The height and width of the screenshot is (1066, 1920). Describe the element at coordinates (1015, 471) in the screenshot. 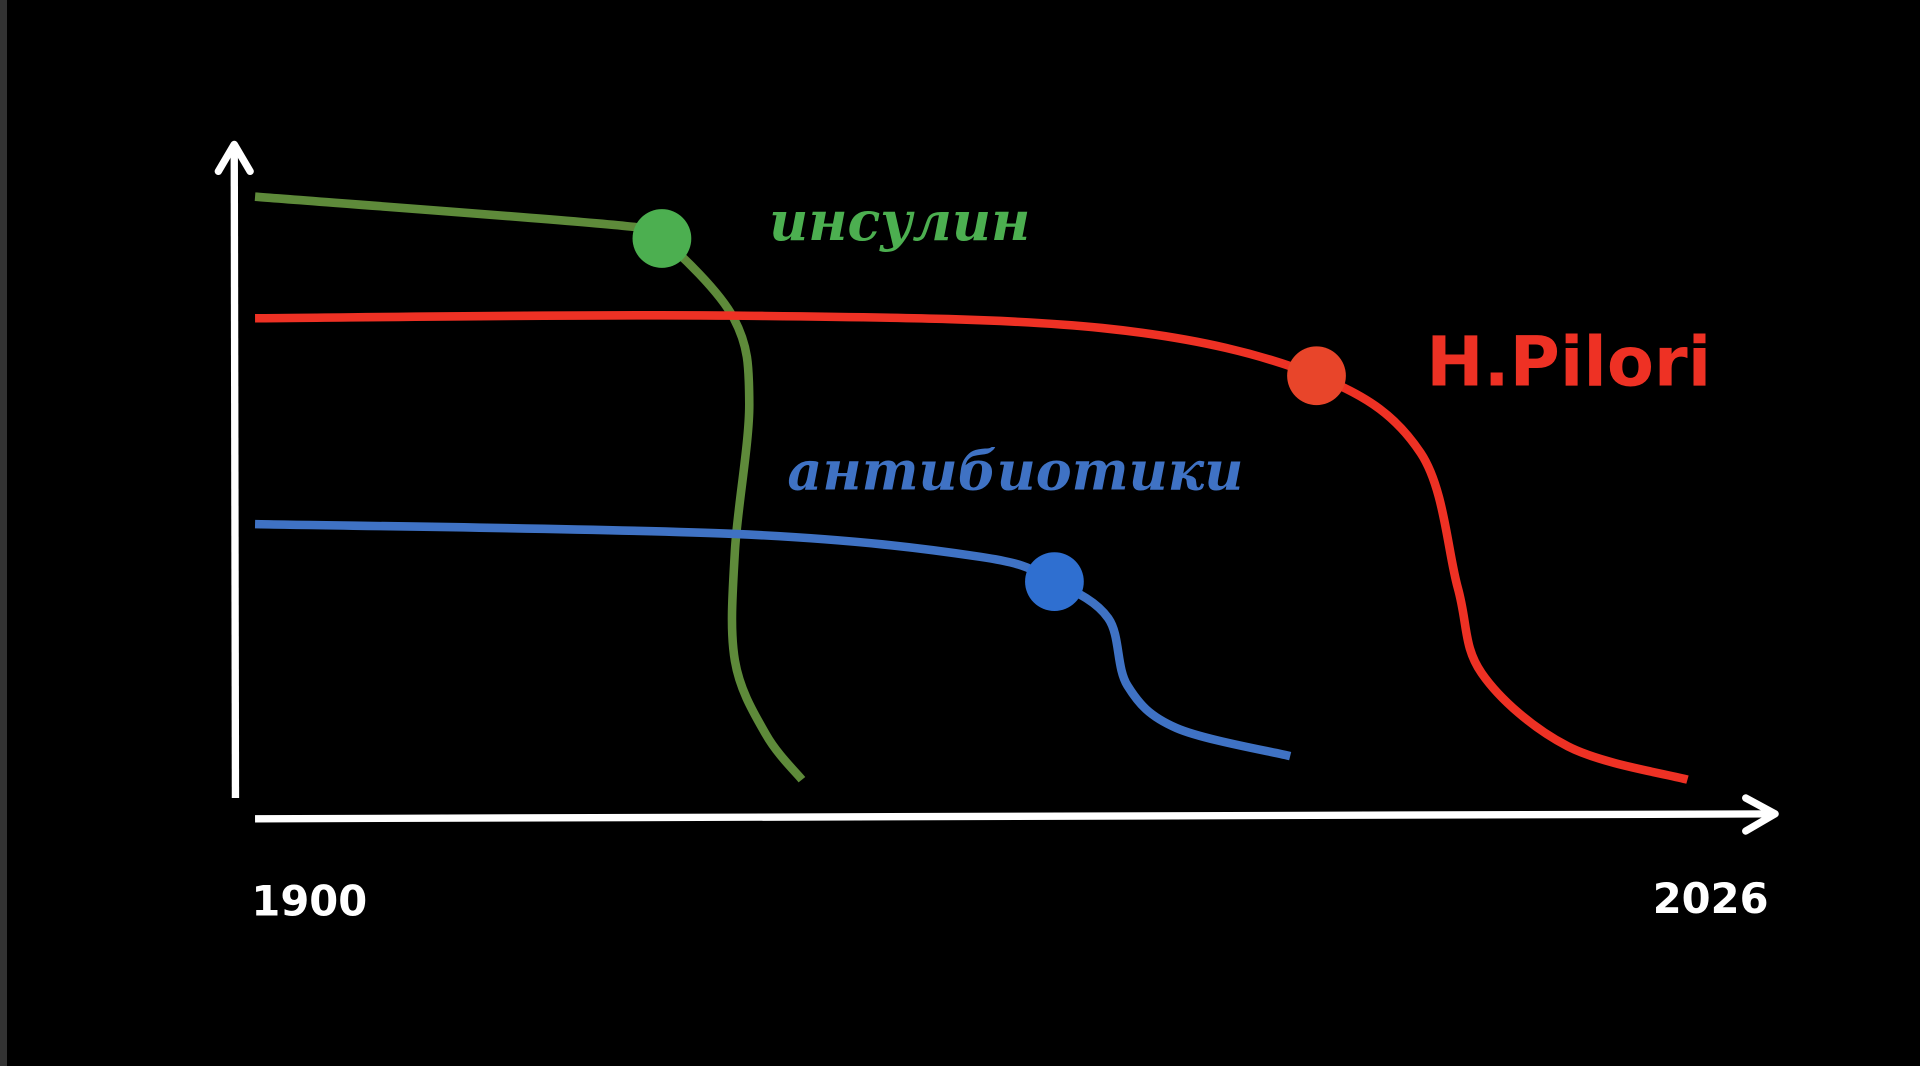

I see `series-label-antibiotics: антибиотики` at that location.